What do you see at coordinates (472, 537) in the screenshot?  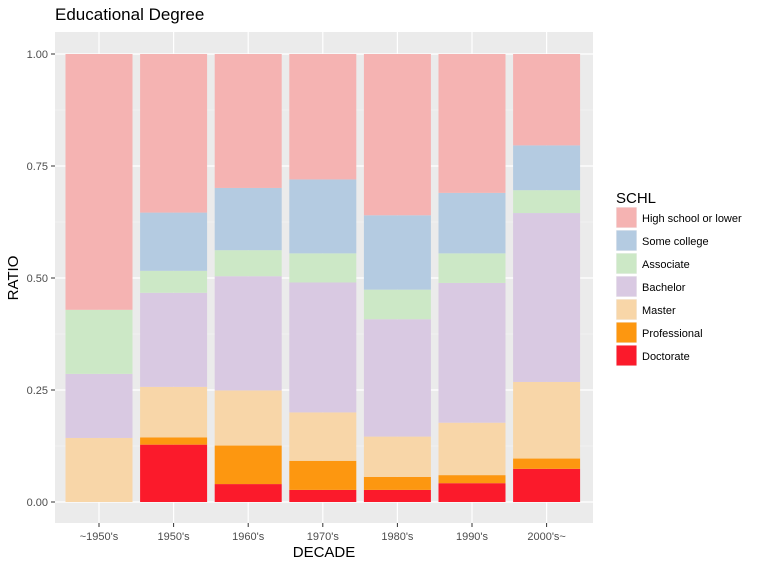 I see `x-tick-label: 1990's` at bounding box center [472, 537].